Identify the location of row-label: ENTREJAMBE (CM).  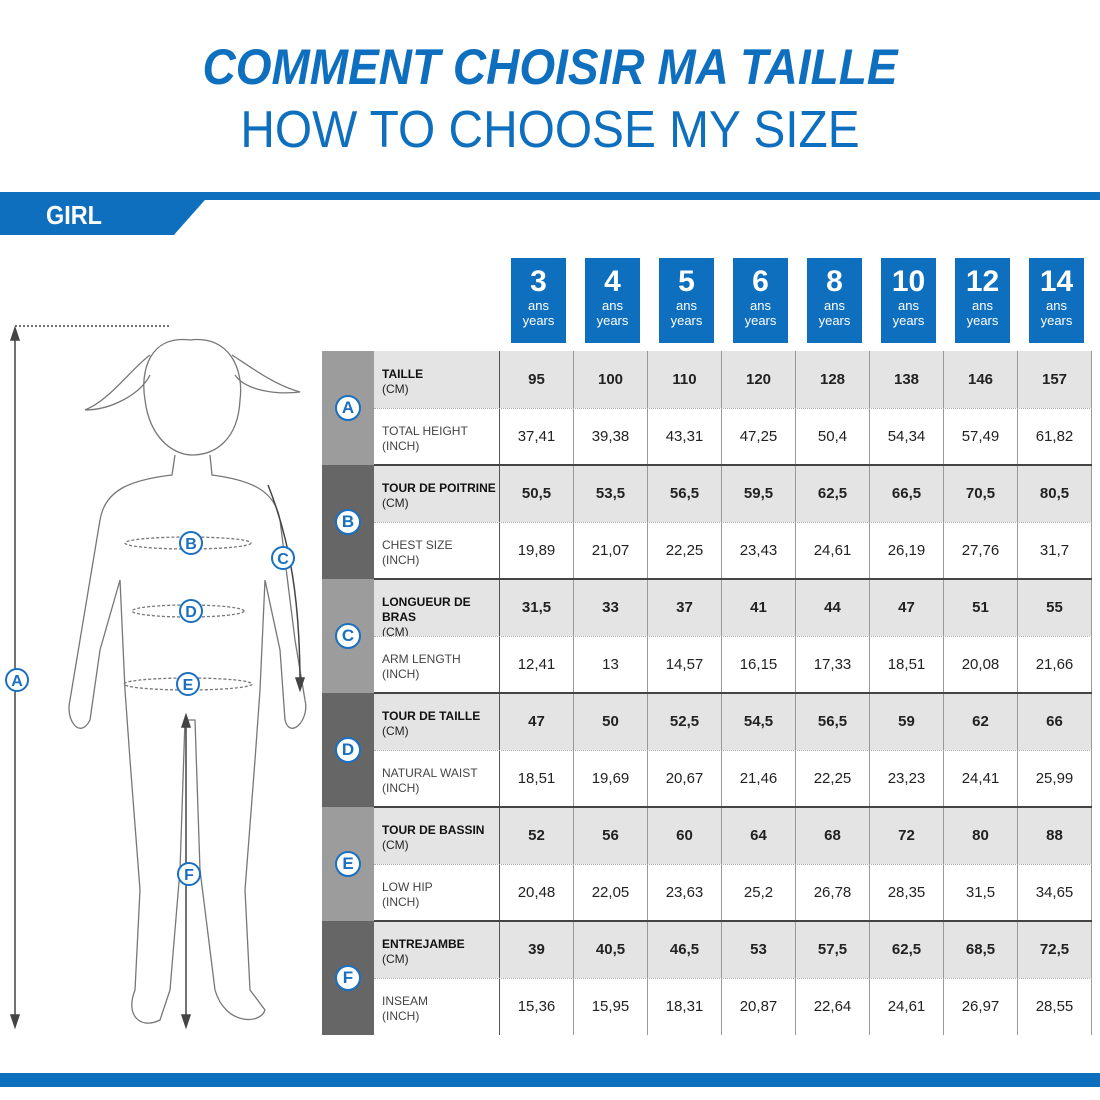
(437, 949).